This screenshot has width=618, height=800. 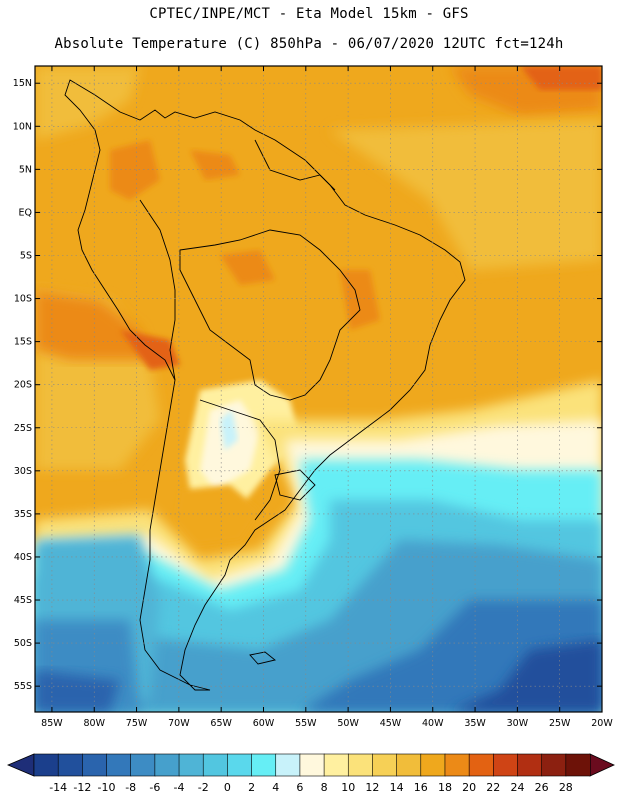 I want to click on colorbar-label: -2, so click(x=203, y=787).